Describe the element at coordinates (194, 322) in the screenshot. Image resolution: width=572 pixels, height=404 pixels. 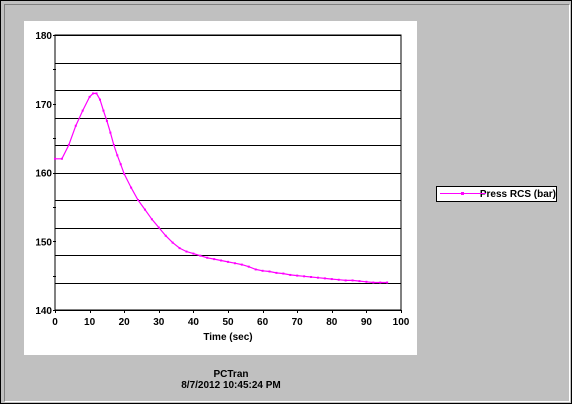
I see `x-tick-label: 40` at that location.